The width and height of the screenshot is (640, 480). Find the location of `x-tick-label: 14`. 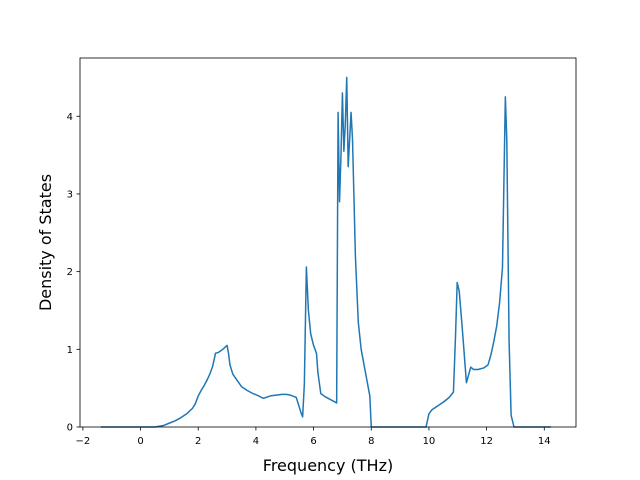

x-tick-label: 14 is located at coordinates (544, 441).